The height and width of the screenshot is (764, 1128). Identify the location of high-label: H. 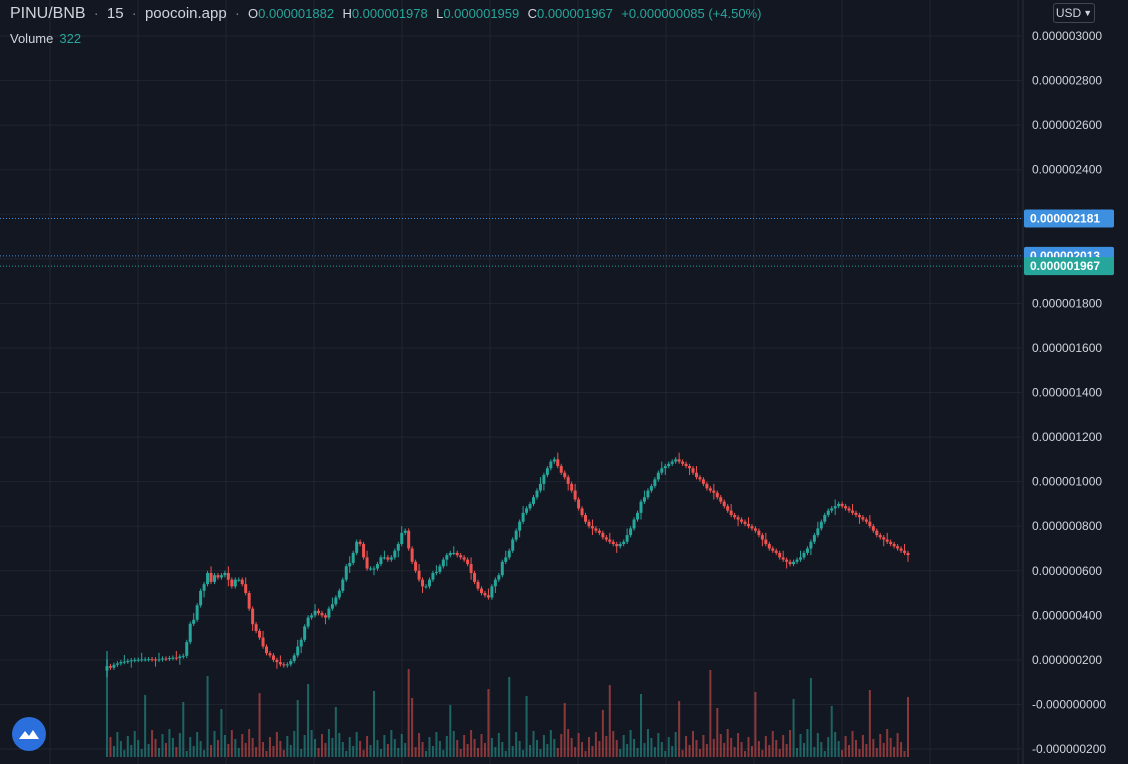
(347, 13).